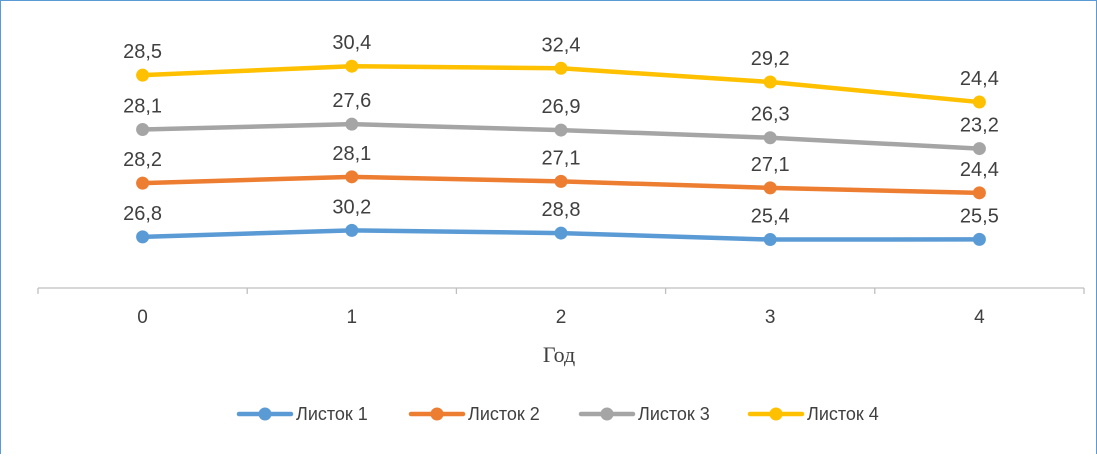 The width and height of the screenshot is (1097, 460). What do you see at coordinates (770, 115) in the screenshot?
I see `data-label: 26,3` at bounding box center [770, 115].